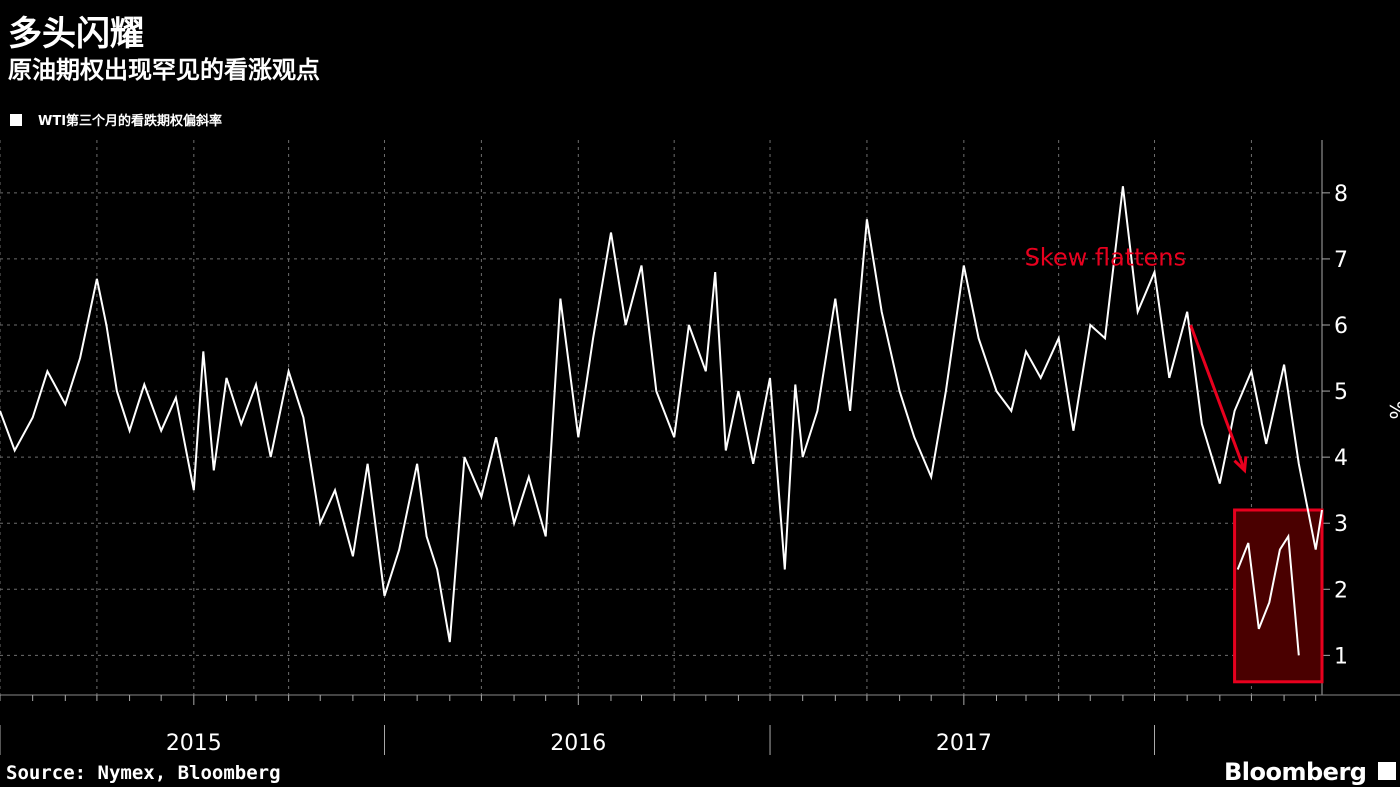 This screenshot has width=1400, height=787. Describe the element at coordinates (964, 743) in the screenshot. I see `x-tick-label: 2017` at that location.